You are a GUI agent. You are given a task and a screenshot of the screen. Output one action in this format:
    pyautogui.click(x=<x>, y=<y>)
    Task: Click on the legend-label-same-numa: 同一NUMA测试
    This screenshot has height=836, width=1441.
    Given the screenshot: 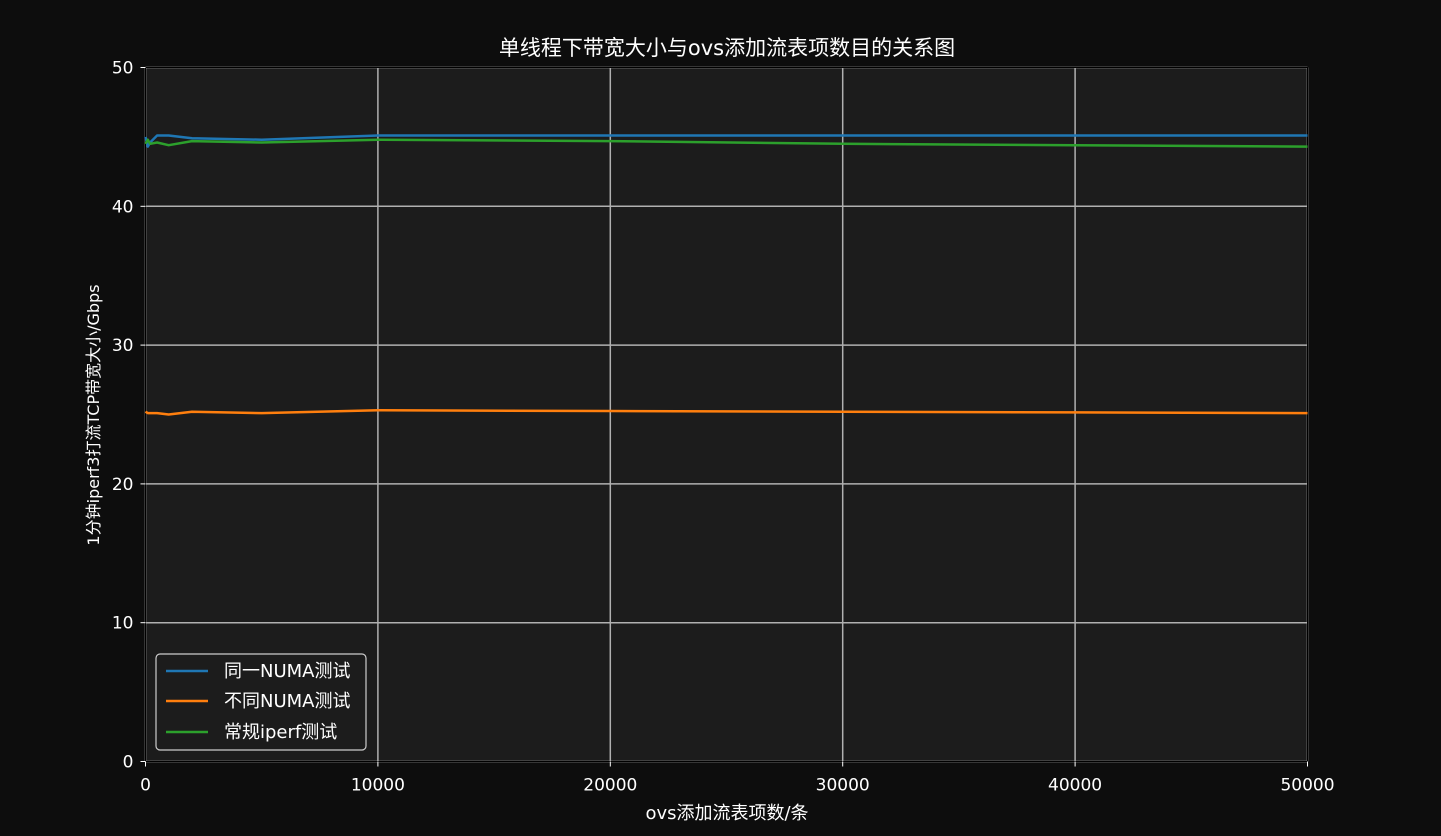 What is the action you would take?
    pyautogui.click(x=287, y=671)
    